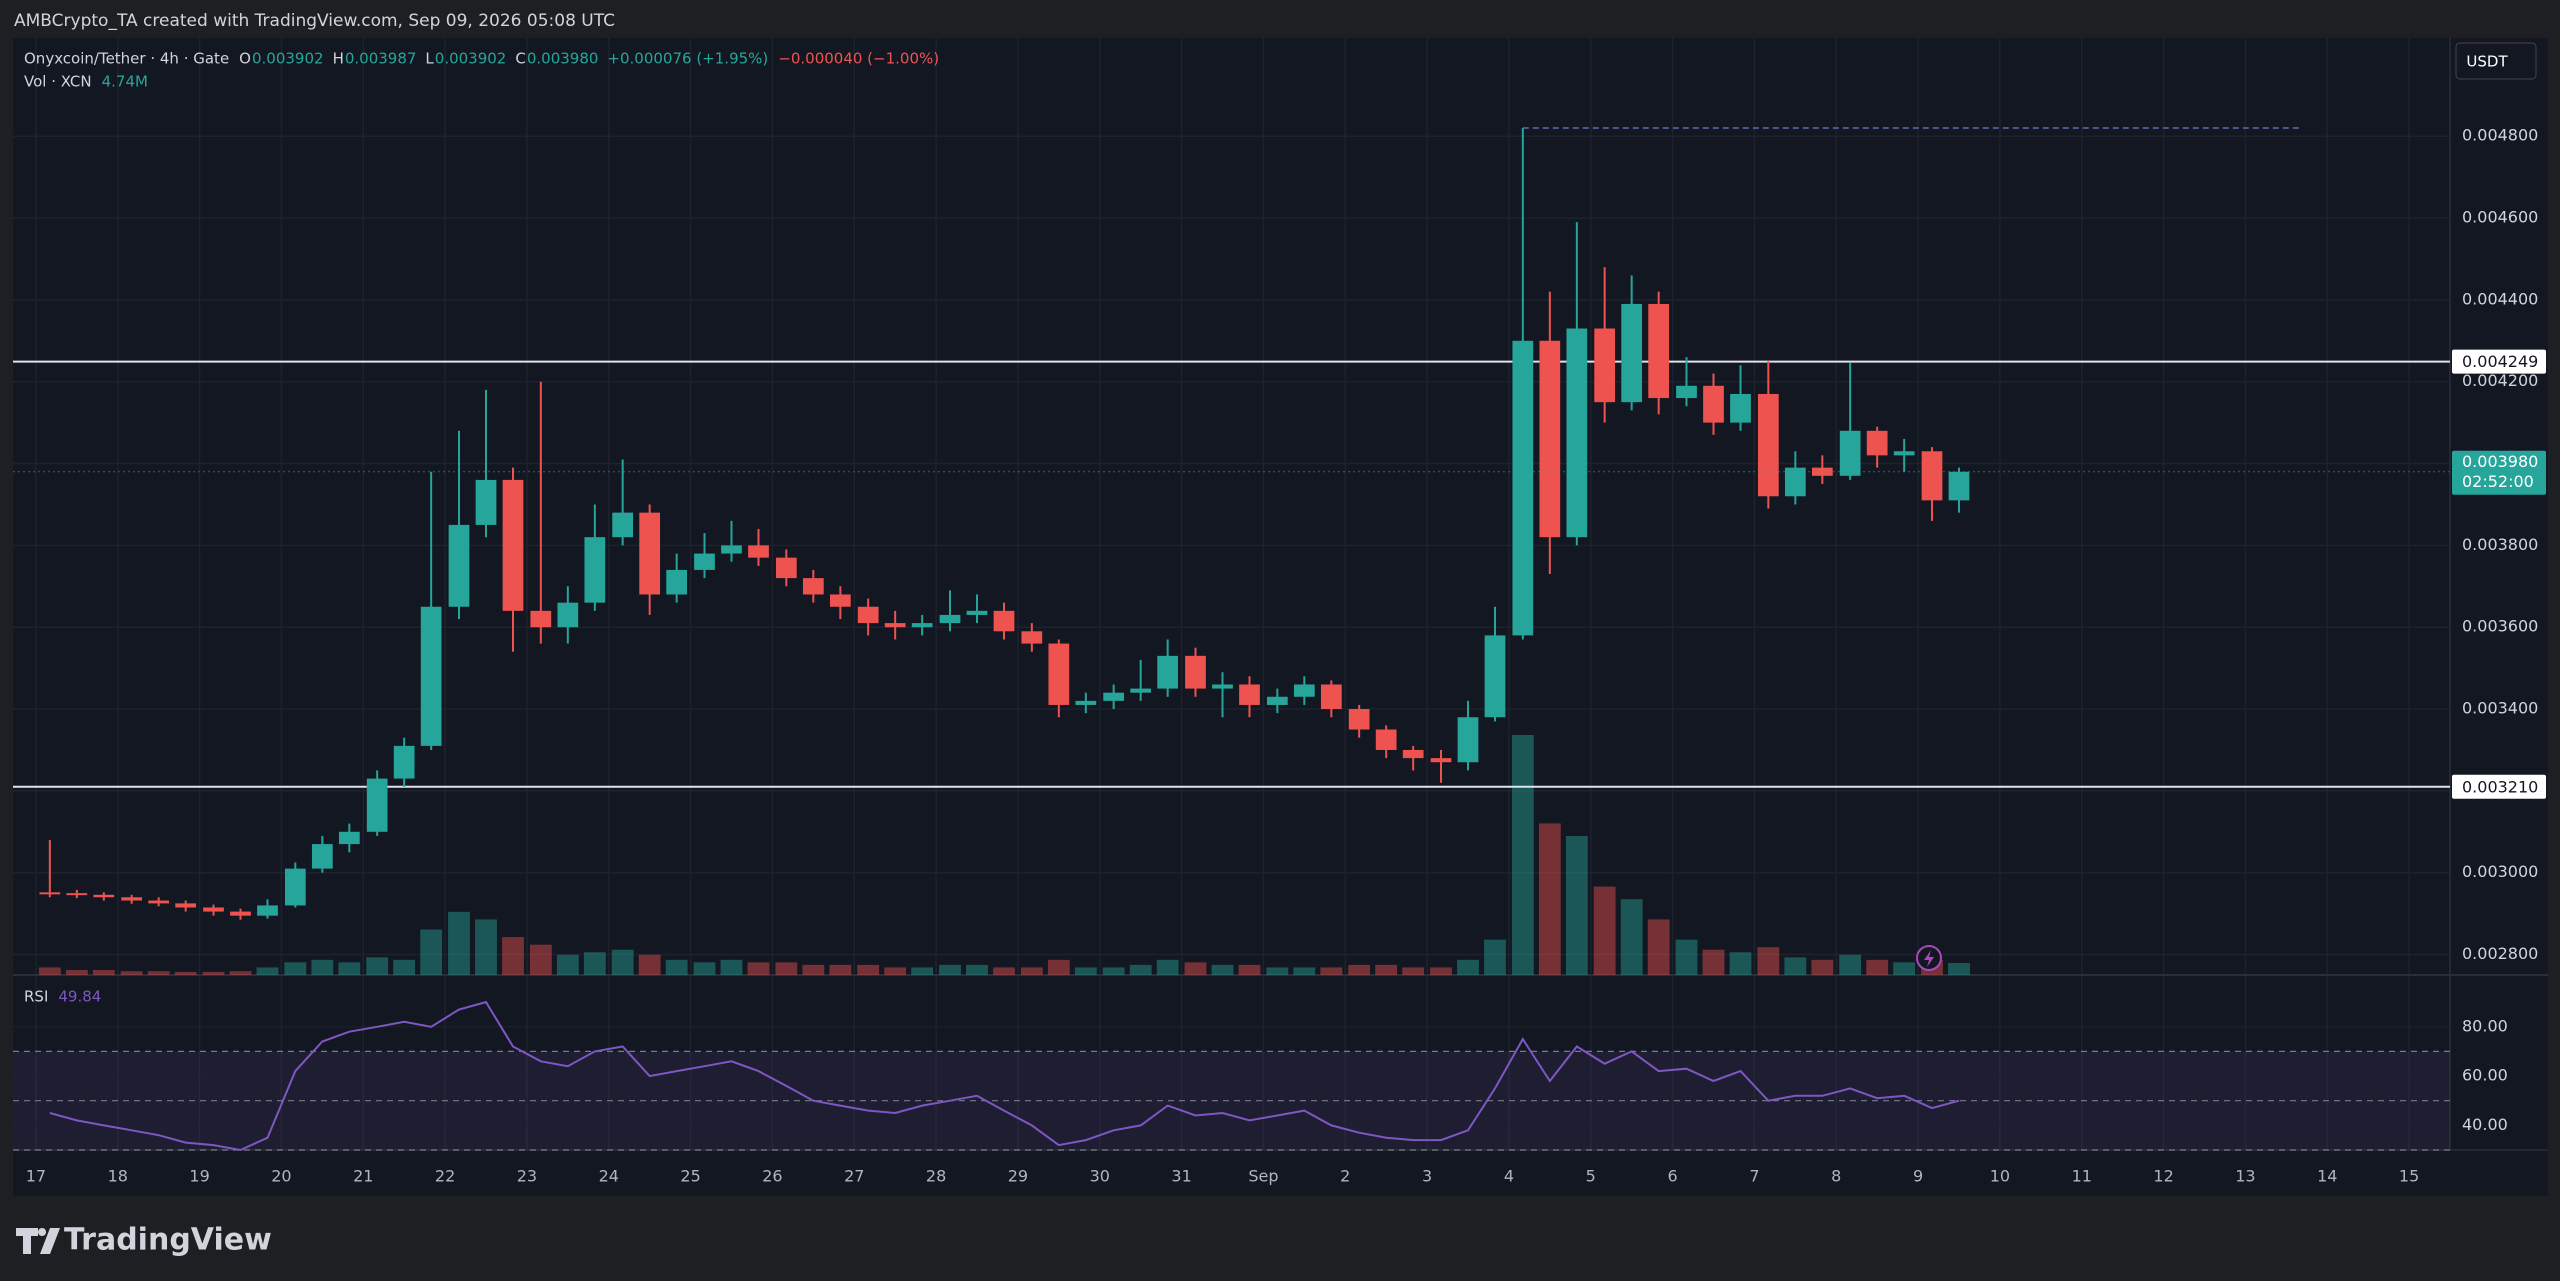 The height and width of the screenshot is (1281, 2560). I want to click on y-tick-label: 0.004400, so click(2500, 298).